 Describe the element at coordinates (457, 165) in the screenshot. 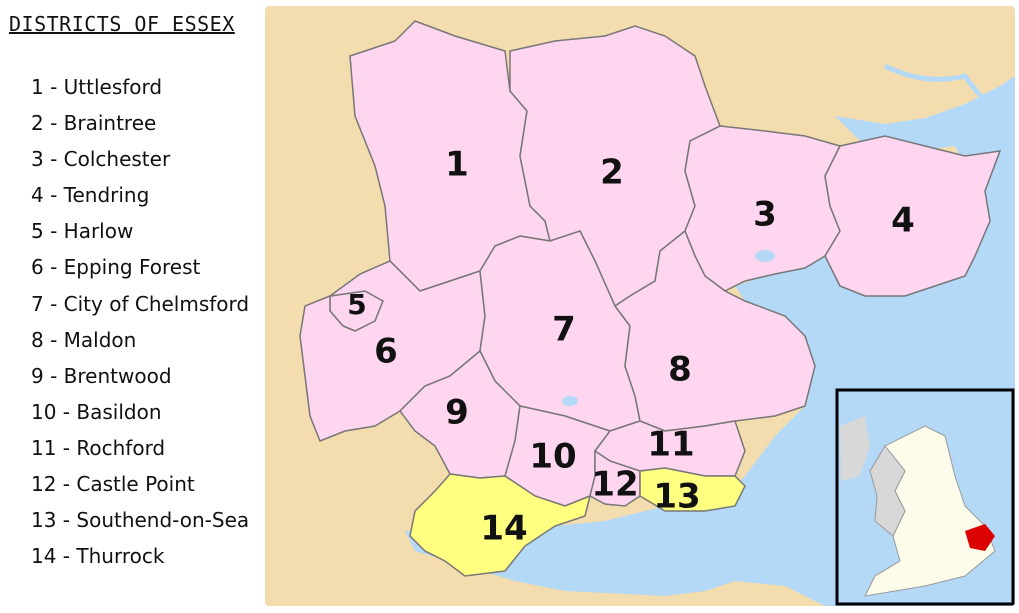

I see `map-label-1: 1` at that location.